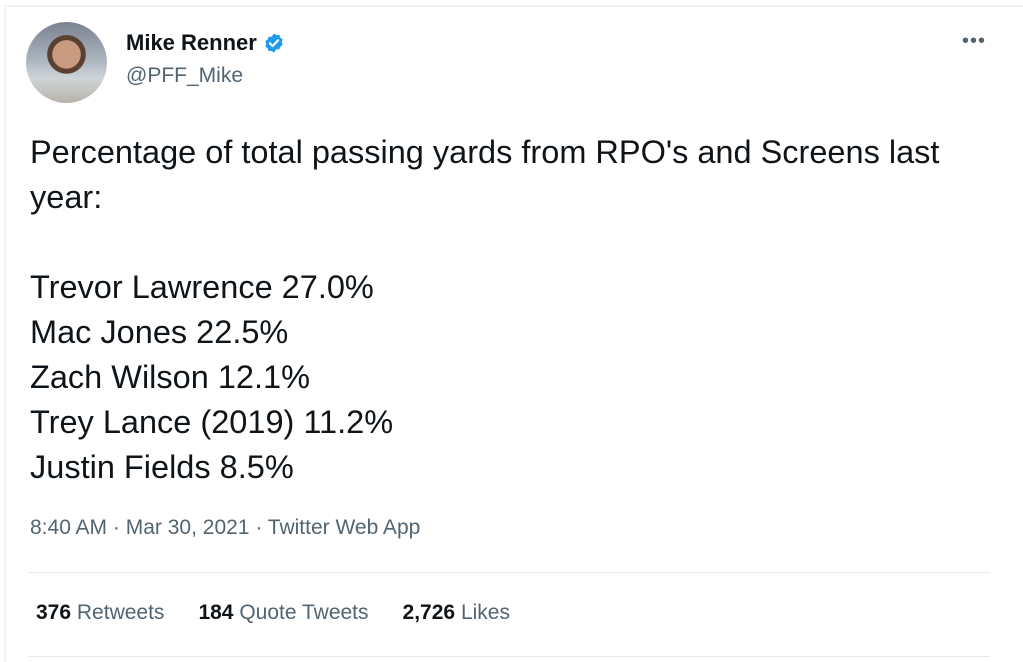  What do you see at coordinates (274, 43) in the screenshot?
I see `verified-badge-icon` at bounding box center [274, 43].